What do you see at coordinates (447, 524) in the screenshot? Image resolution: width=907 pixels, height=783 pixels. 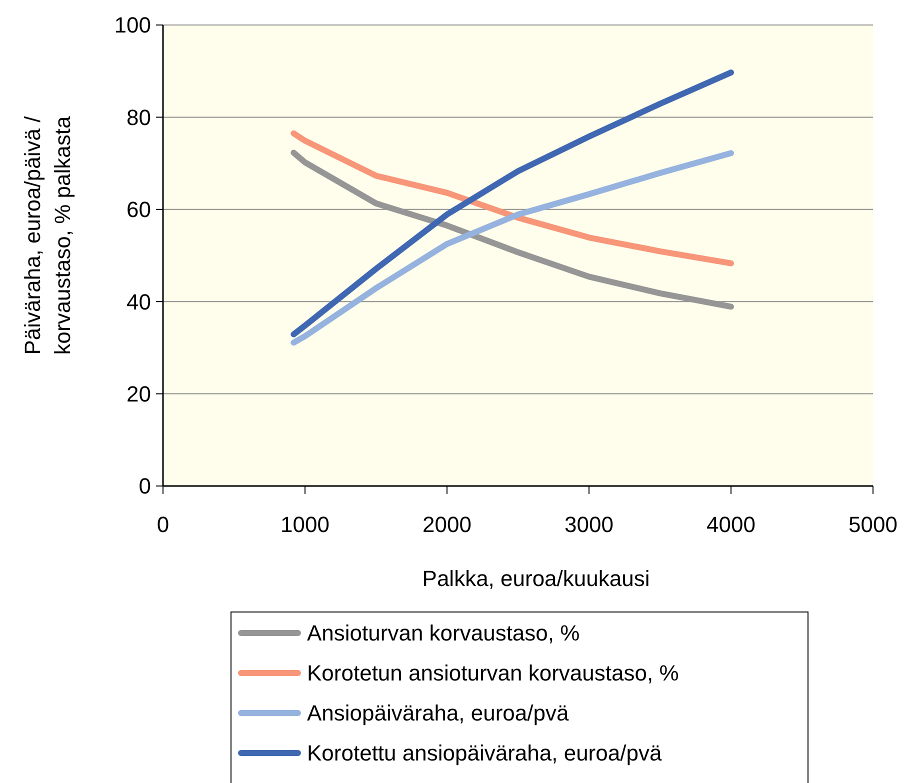 I see `x-tick-label: 2000` at bounding box center [447, 524].